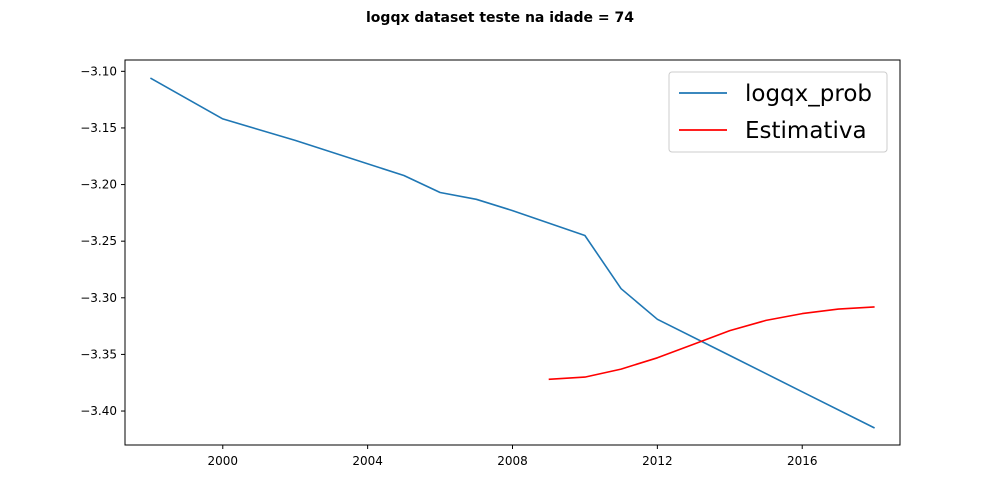 The image size is (1000, 500). Describe the element at coordinates (98, 185) in the screenshot. I see `y-tick-label: −3.20` at that location.